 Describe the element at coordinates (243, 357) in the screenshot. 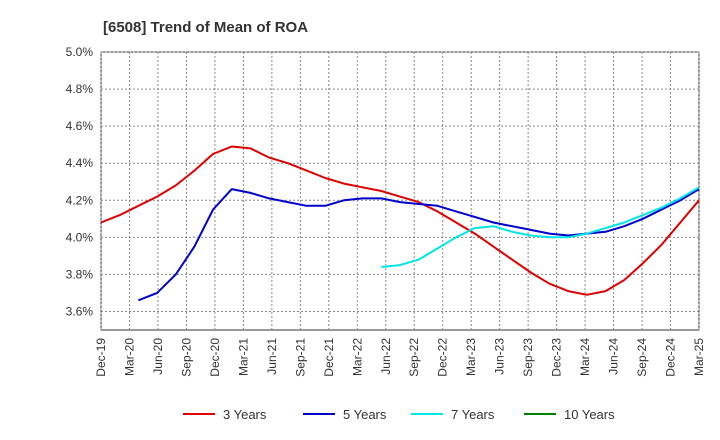

I see `x-tick-label: Mar-21` at that location.